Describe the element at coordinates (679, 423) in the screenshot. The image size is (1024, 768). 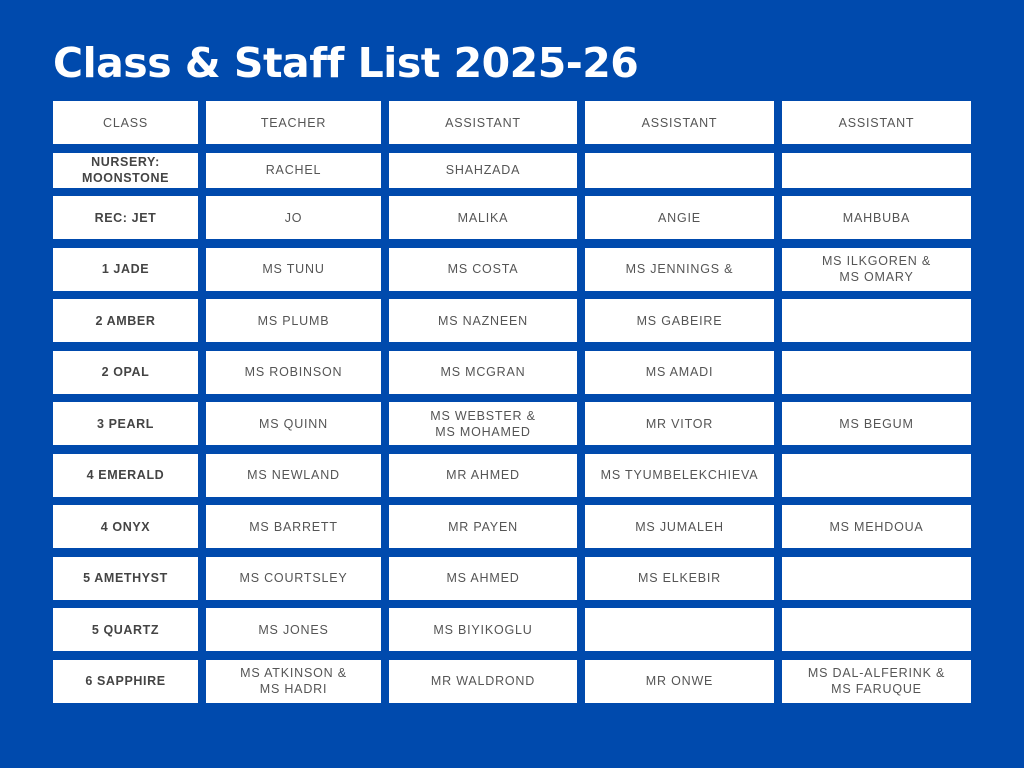
I see `staff-cell: MR VITOR` at that location.